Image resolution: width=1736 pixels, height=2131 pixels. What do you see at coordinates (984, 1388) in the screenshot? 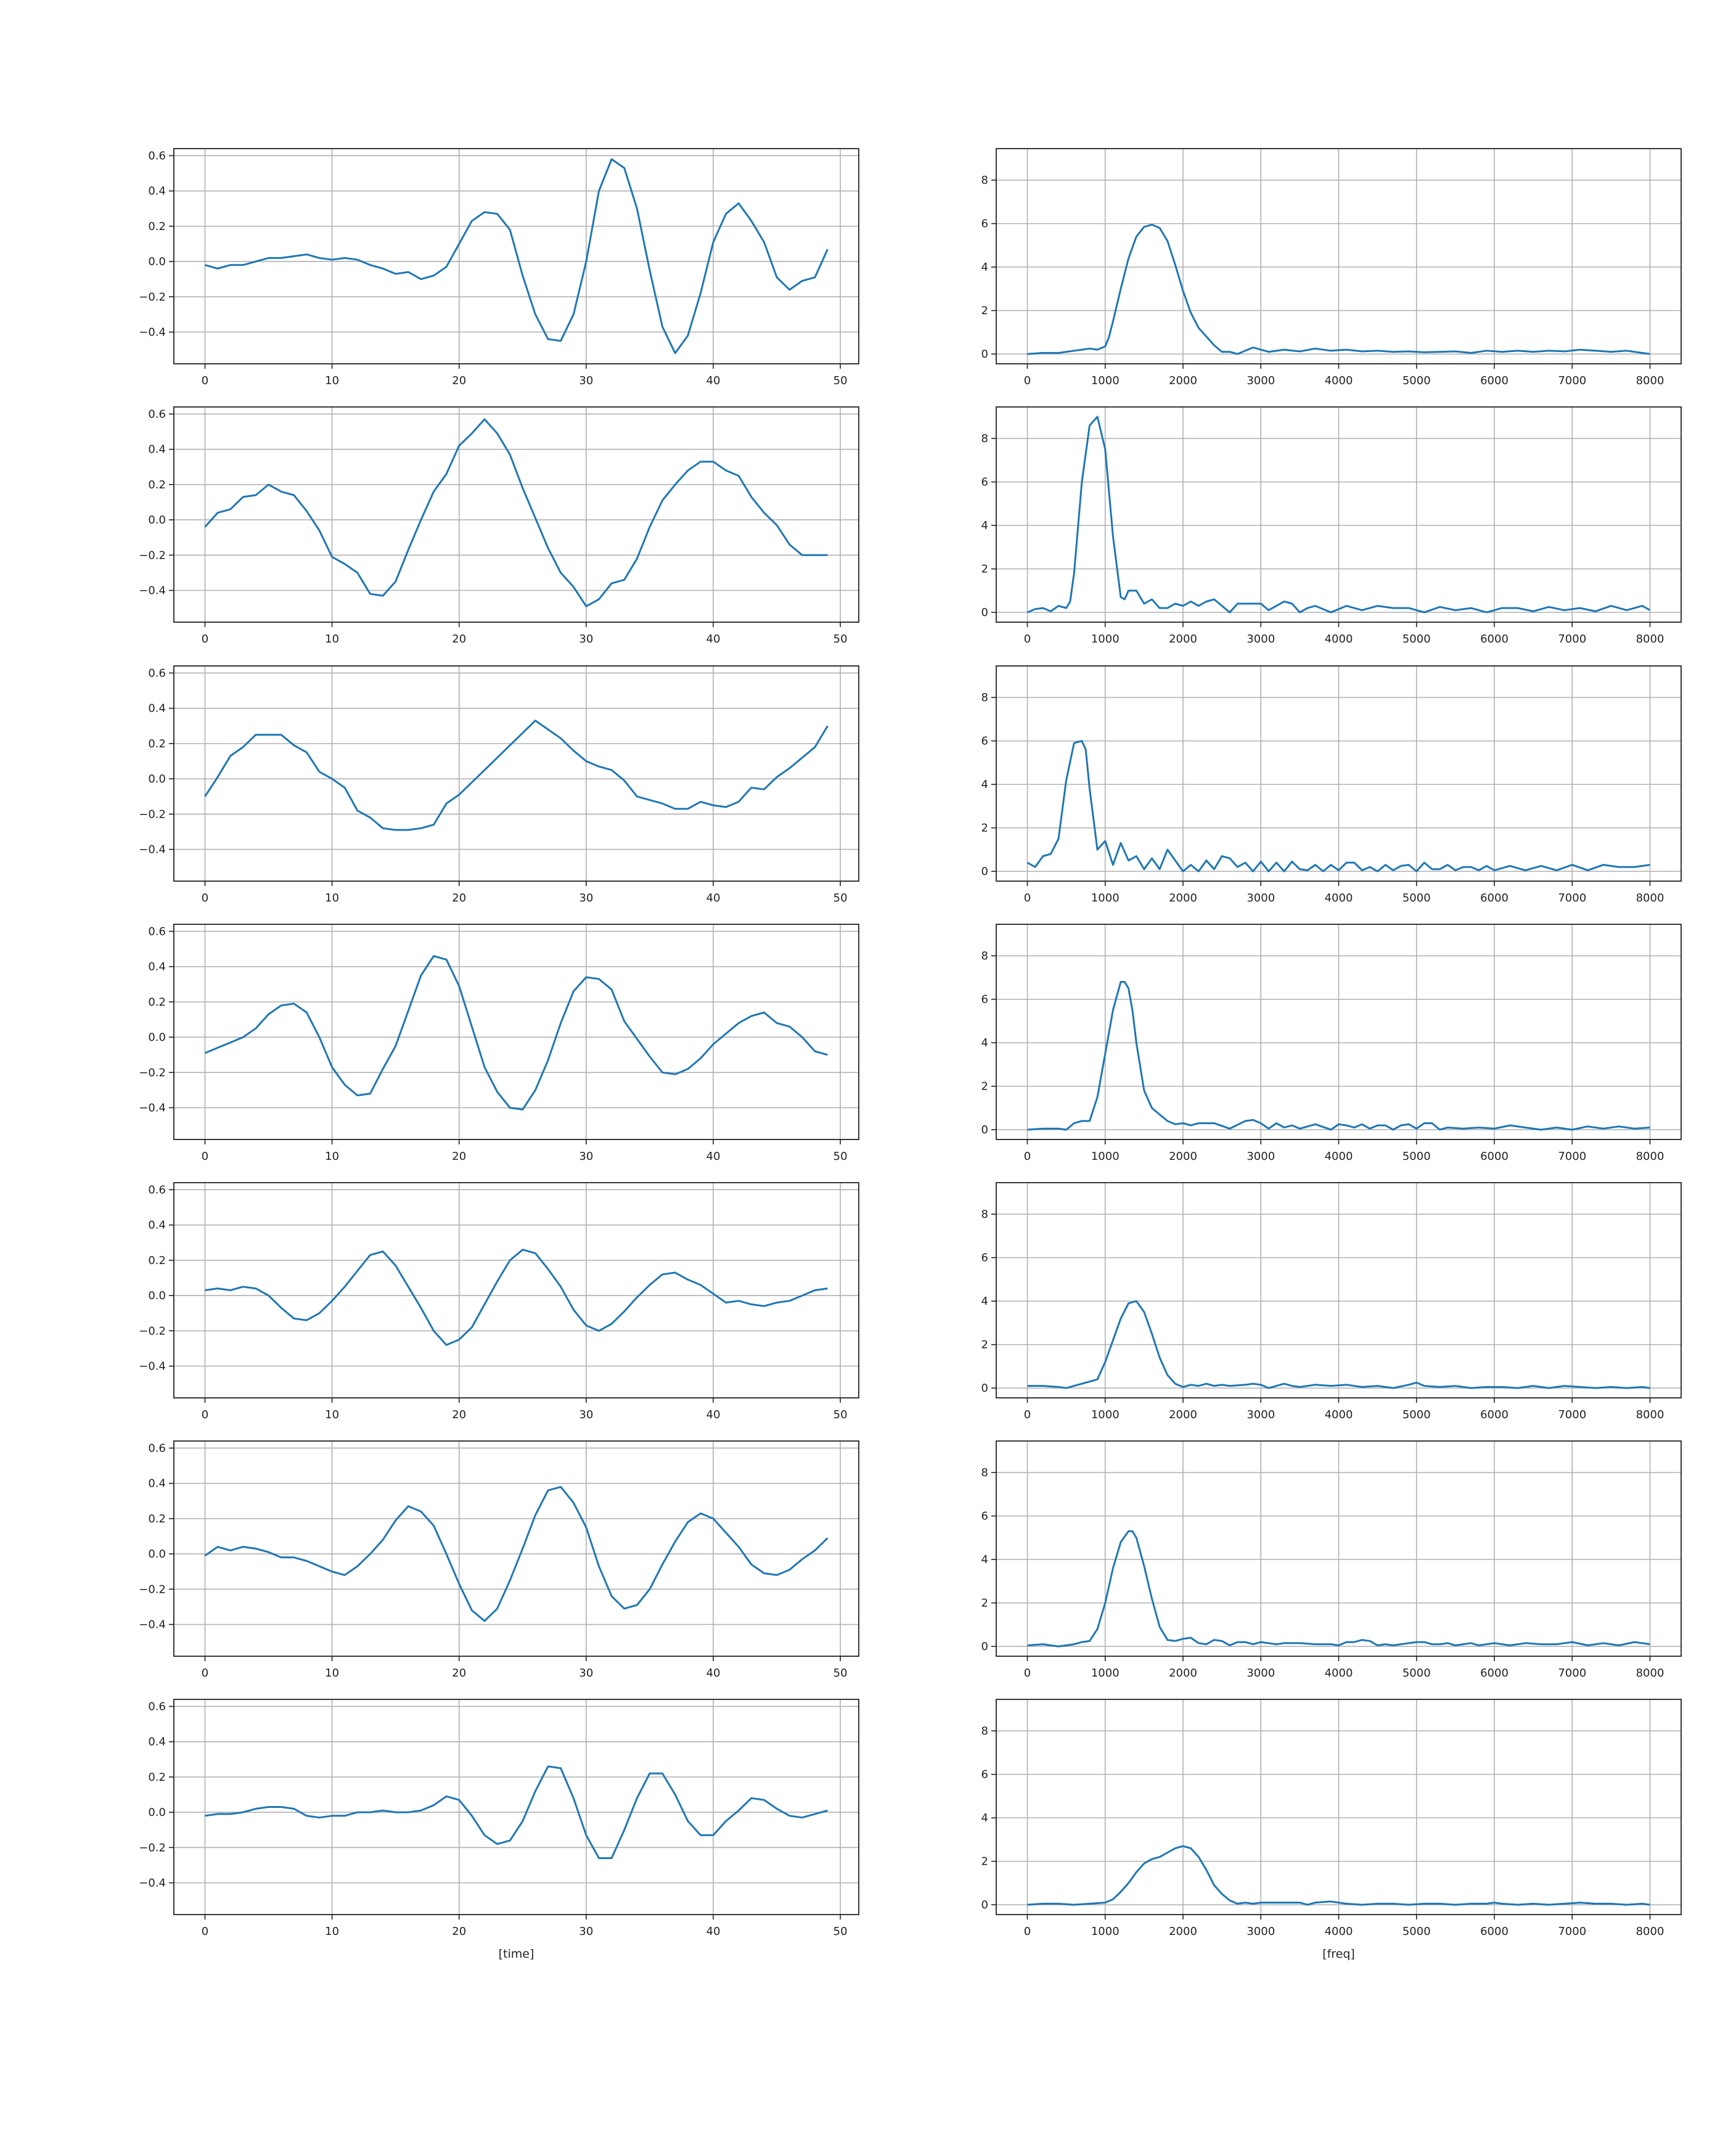
I see `y-tick-label: 0` at bounding box center [984, 1388].